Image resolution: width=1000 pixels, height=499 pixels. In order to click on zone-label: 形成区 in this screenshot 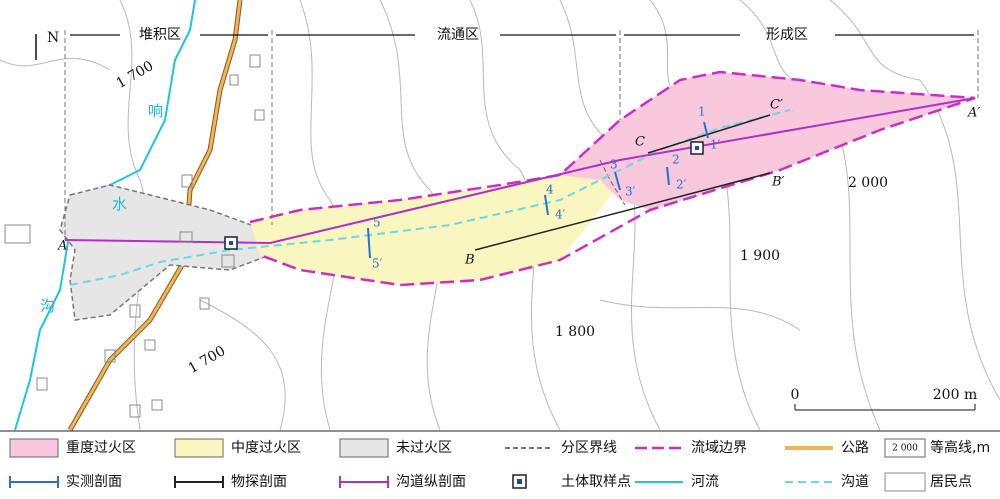, I will do `click(787, 35)`.